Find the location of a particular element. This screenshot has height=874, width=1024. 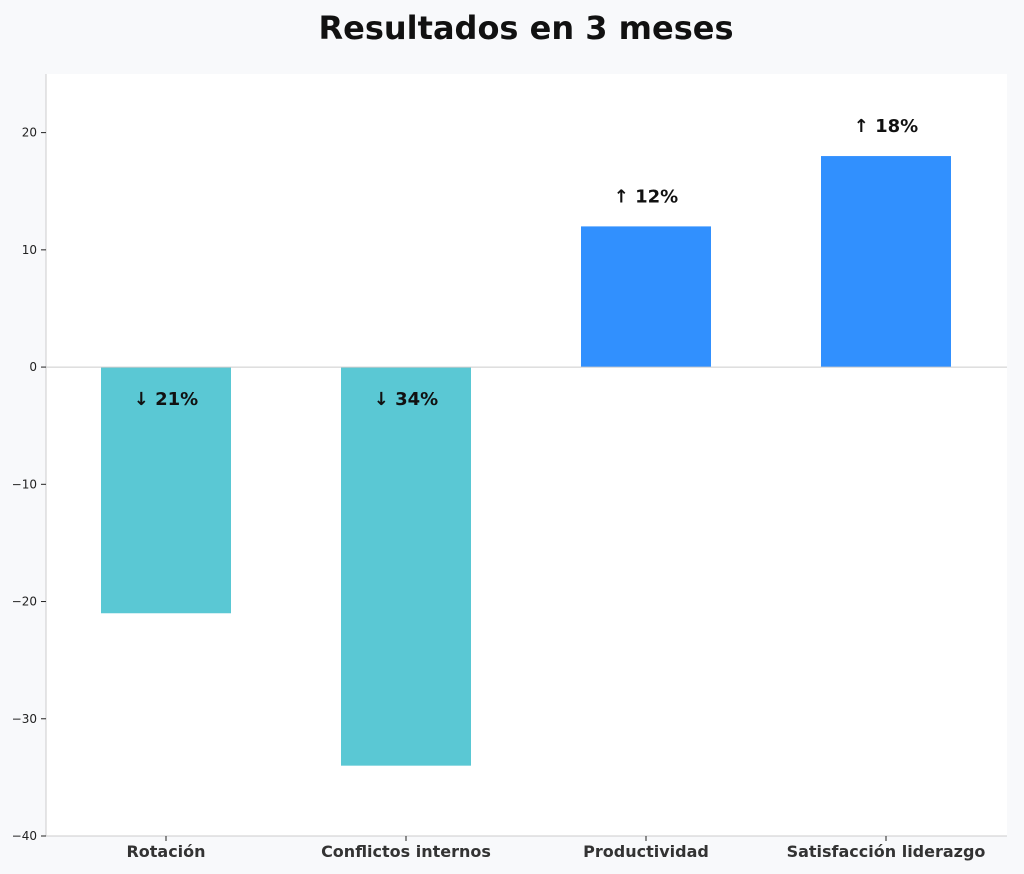

y-tick-label: 10 is located at coordinates (29, 250).